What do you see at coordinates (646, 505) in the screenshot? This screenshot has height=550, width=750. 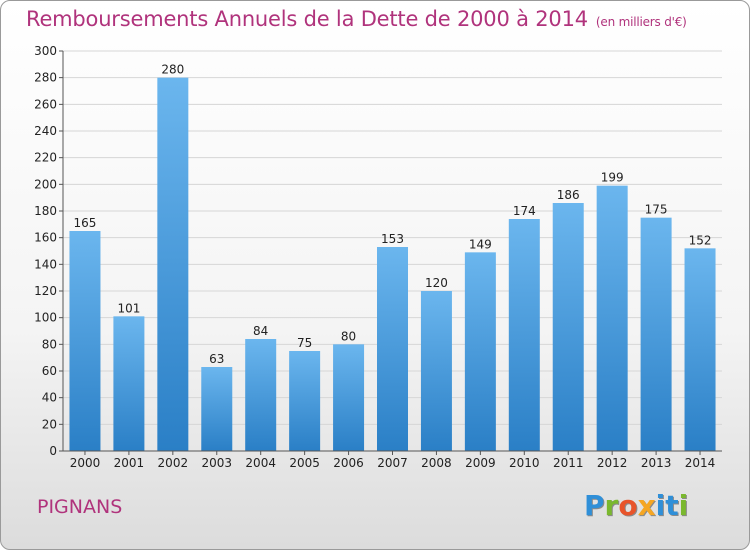 I see `logo-letter: x` at bounding box center [646, 505].